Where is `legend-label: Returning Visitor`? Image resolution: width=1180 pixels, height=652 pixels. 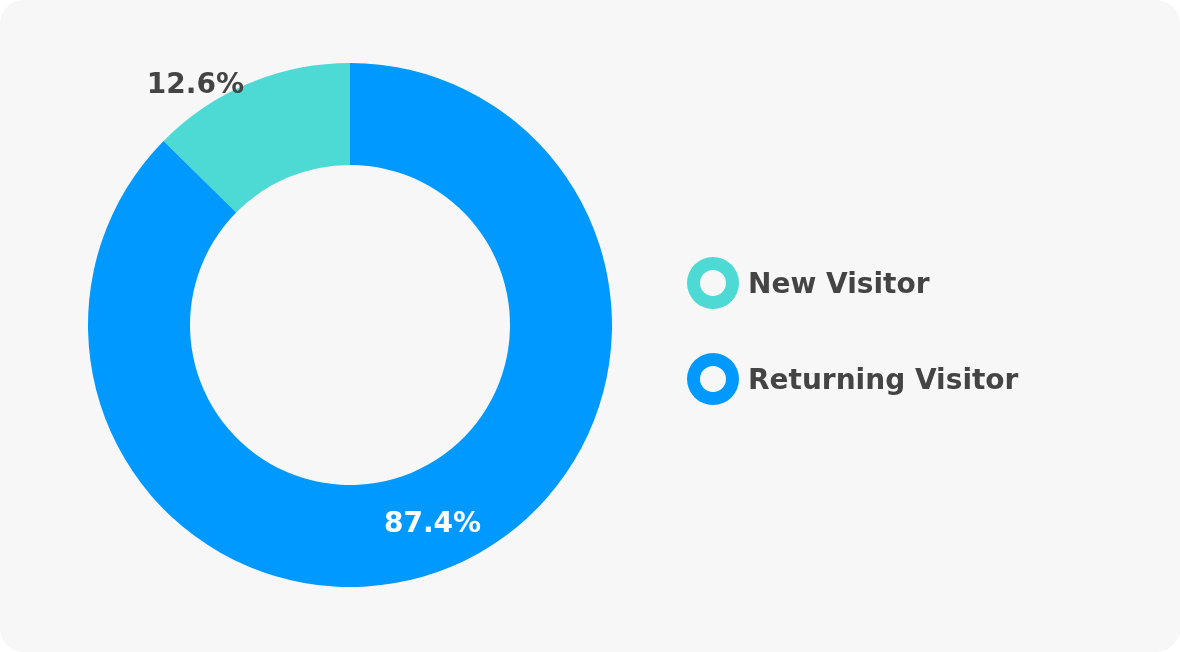
legend-label: Returning Visitor is located at coordinates (883, 379).